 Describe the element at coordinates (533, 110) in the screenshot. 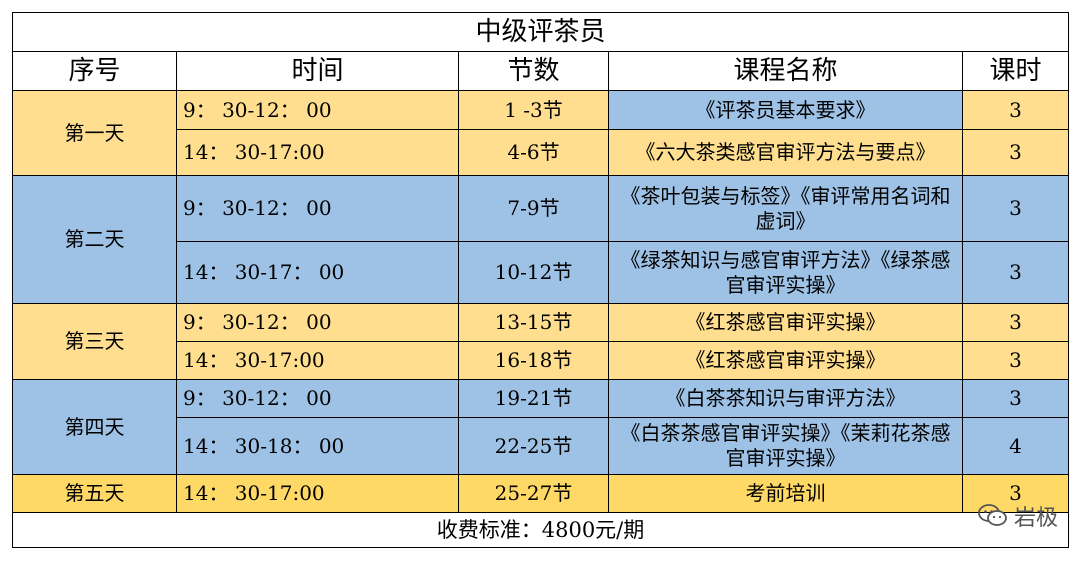

I see `session-sections: 1 -3节` at that location.